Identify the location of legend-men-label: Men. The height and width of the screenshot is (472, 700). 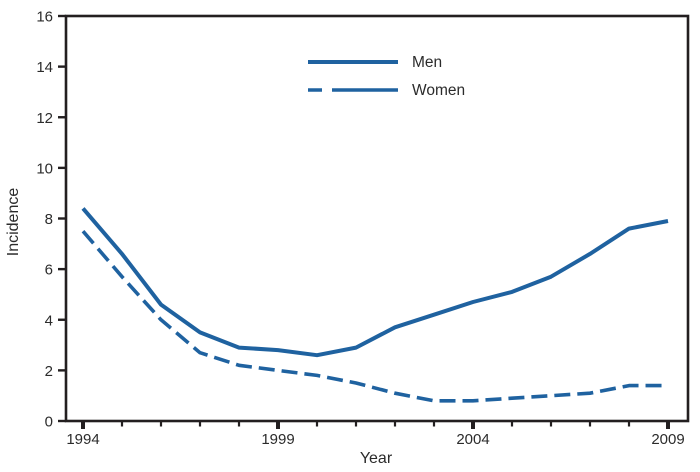
(427, 62).